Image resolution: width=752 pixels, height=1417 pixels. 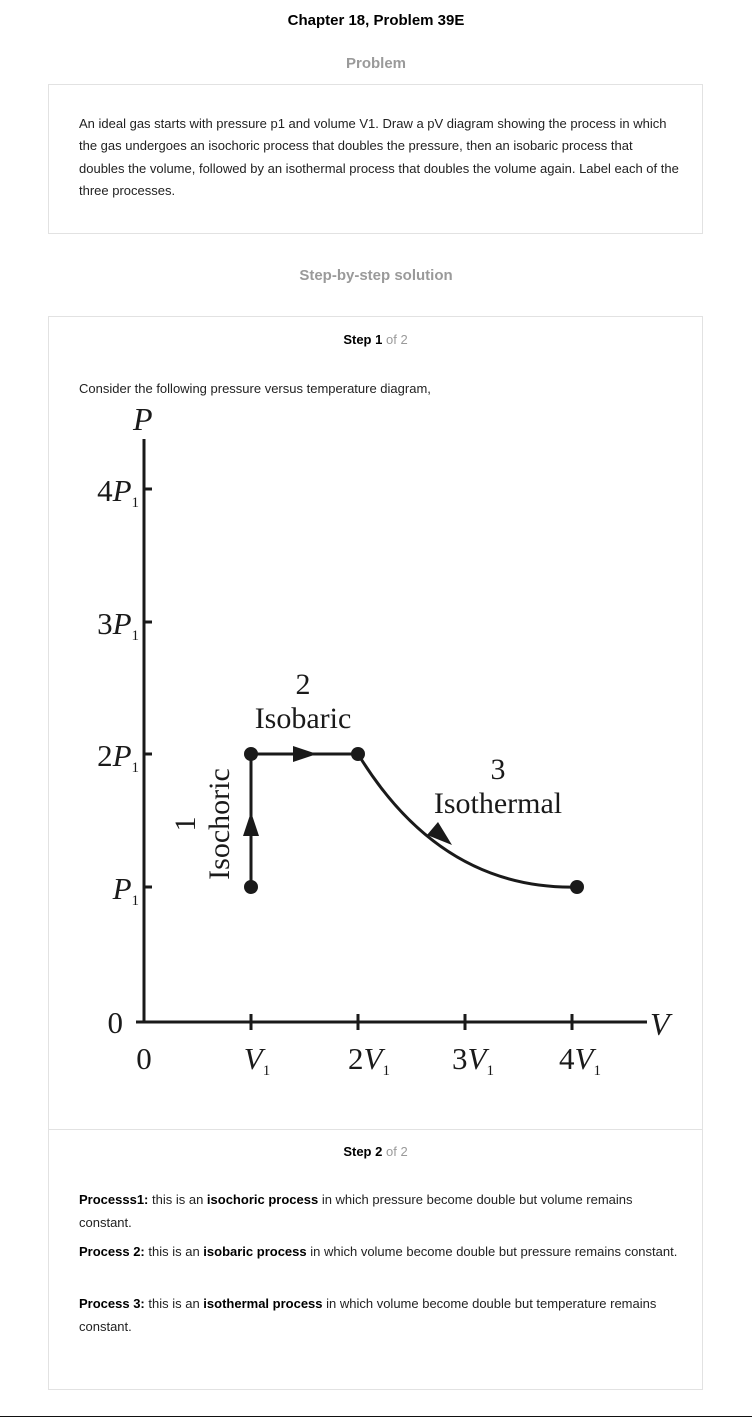 What do you see at coordinates (357, 339) in the screenshot?
I see `step-1-word: Step` at bounding box center [357, 339].